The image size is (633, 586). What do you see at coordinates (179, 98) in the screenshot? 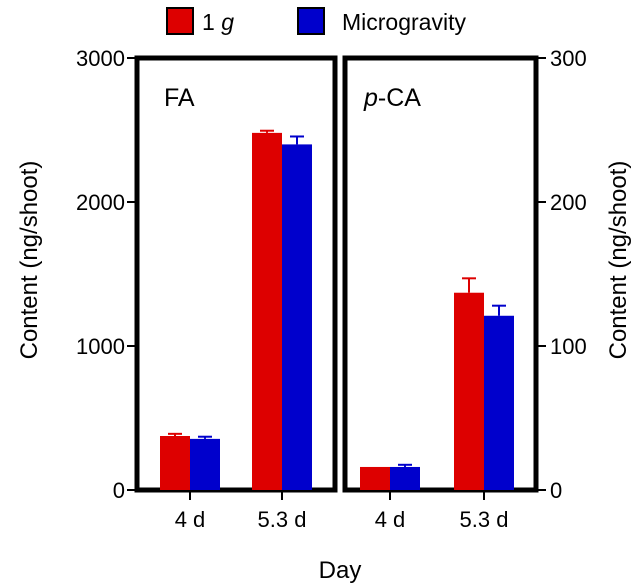
I see `panel-fa-label: FA` at bounding box center [179, 98].